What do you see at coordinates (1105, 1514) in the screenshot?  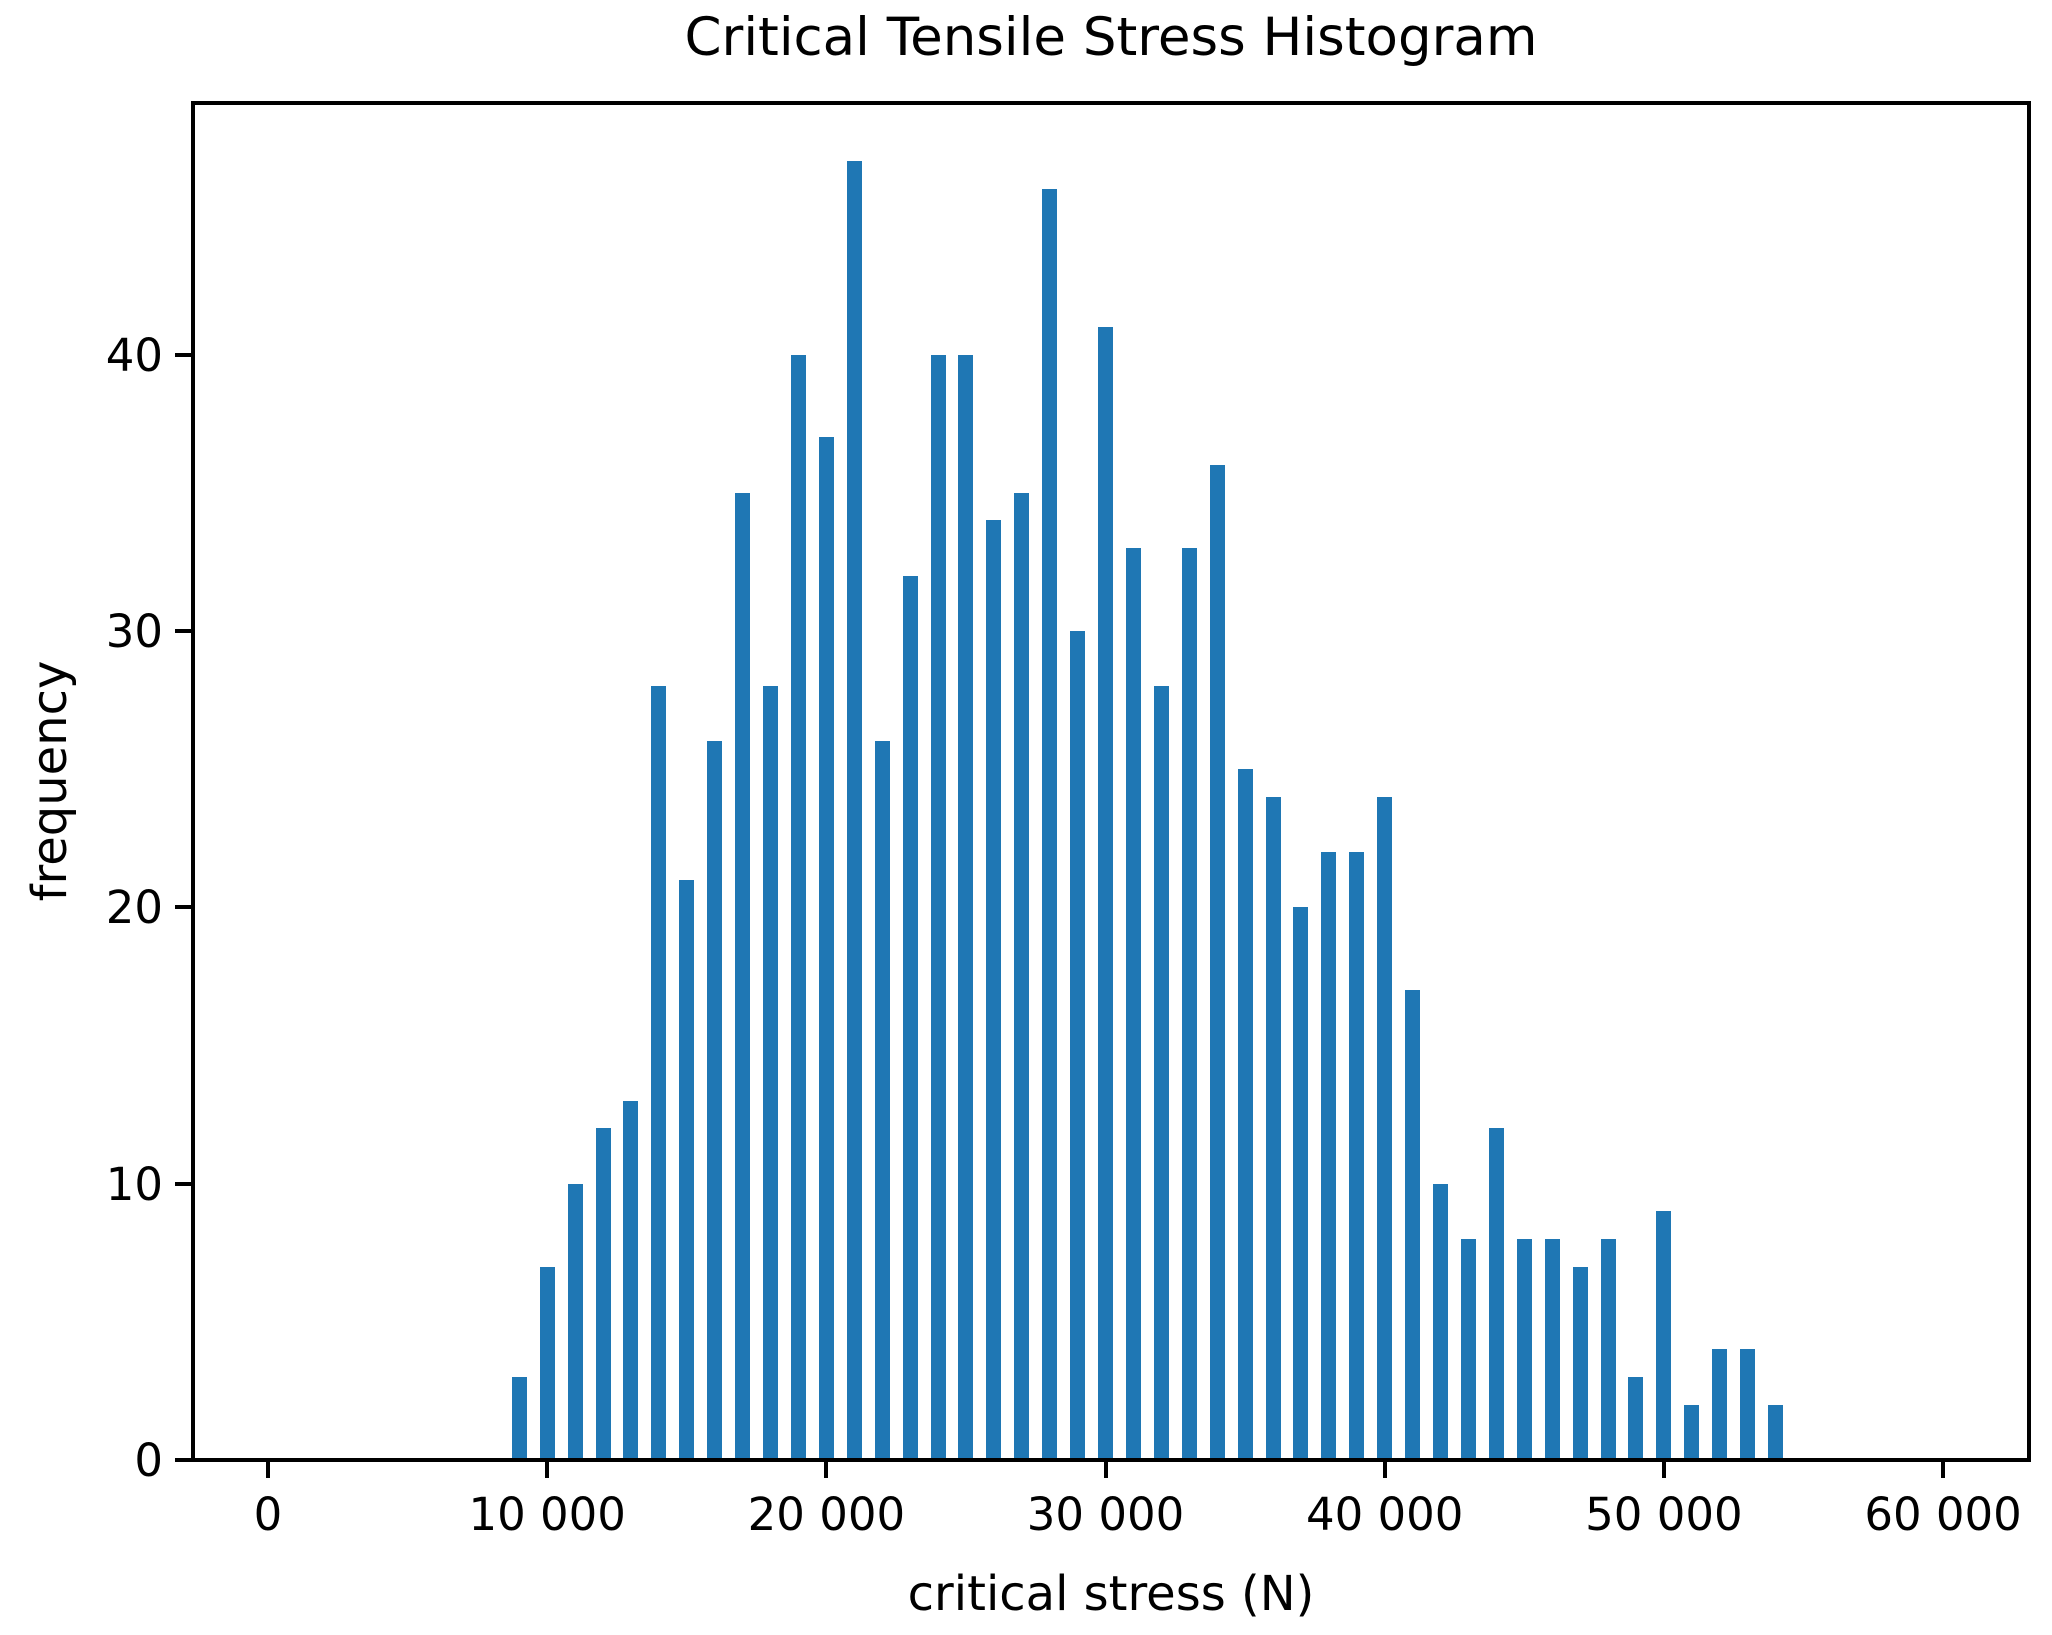 I see `x-tick-label: 30 000` at bounding box center [1105, 1514].